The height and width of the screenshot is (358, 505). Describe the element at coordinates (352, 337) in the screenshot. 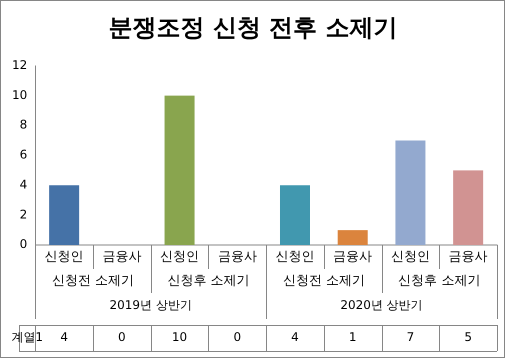

I see `data-label: 1` at that location.